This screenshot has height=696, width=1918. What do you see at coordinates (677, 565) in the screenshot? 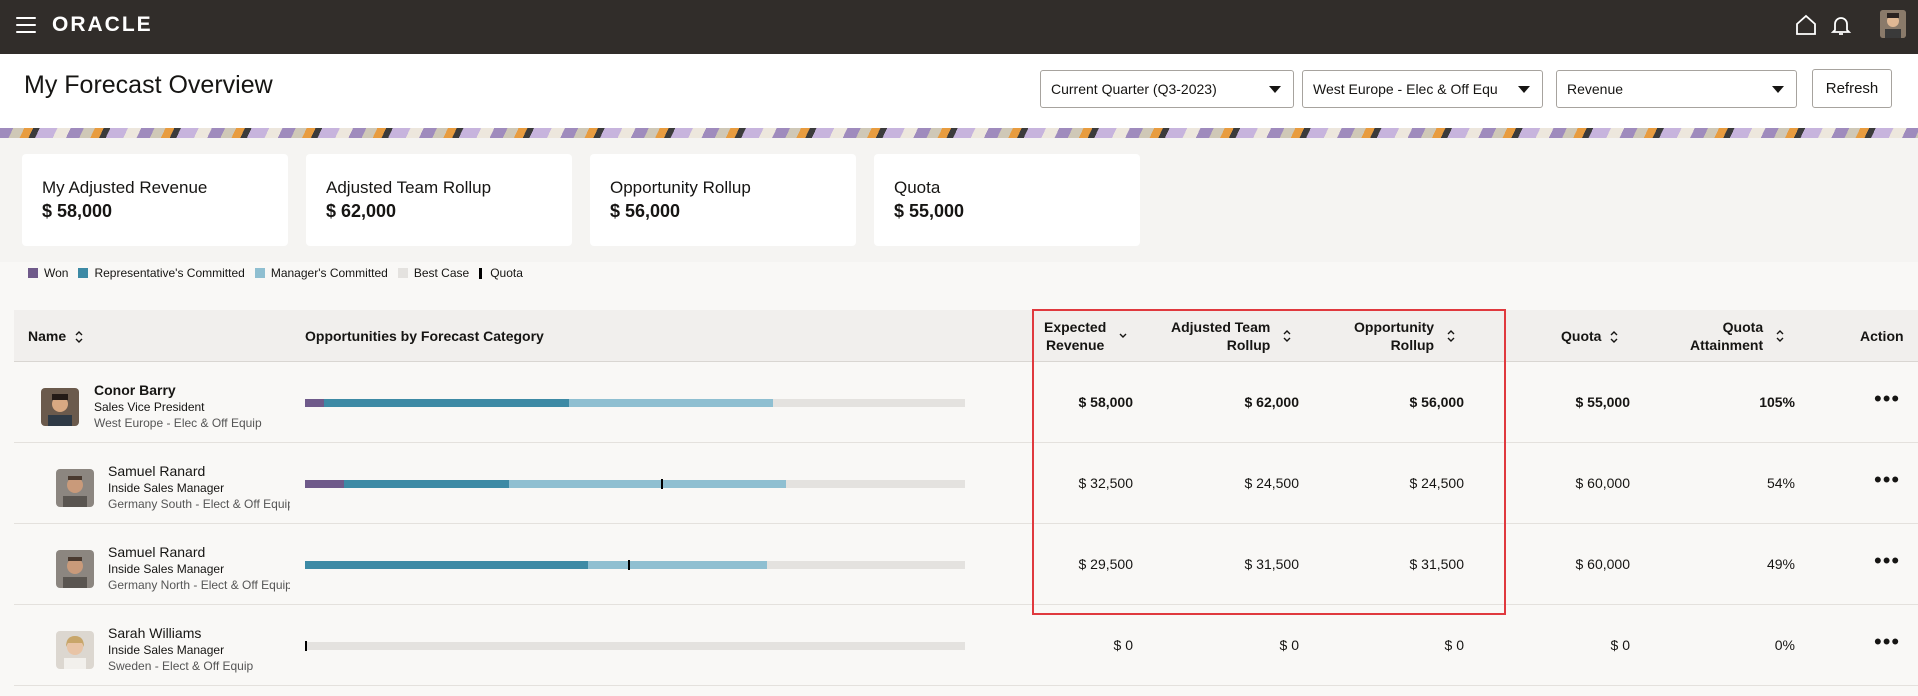
I see `bar-manager-committed` at bounding box center [677, 565].